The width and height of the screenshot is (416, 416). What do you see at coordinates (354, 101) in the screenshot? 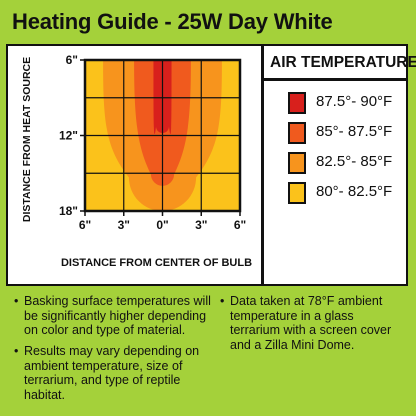
I see `legend-label: 87.5°- 90°F` at bounding box center [354, 101].